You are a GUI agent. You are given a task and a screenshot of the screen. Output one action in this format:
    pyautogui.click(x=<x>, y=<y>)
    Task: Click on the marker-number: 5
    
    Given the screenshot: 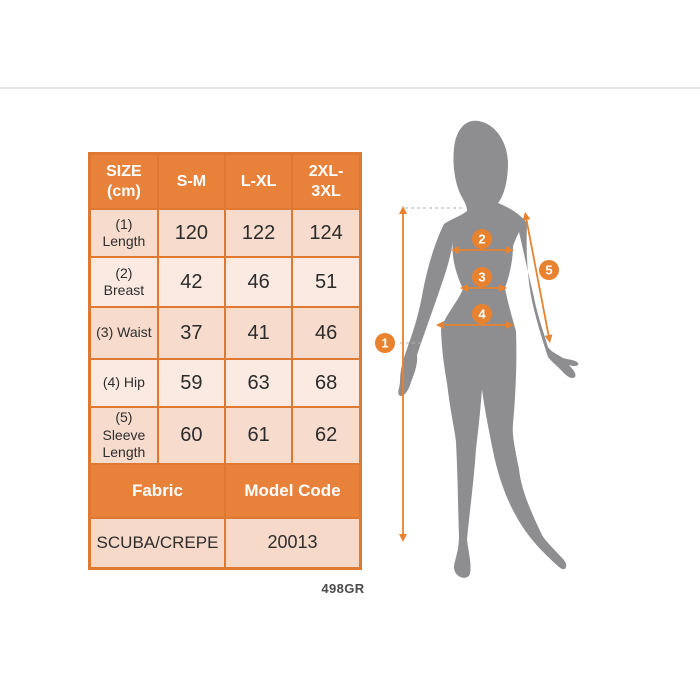 What is the action you would take?
    pyautogui.click(x=548, y=270)
    